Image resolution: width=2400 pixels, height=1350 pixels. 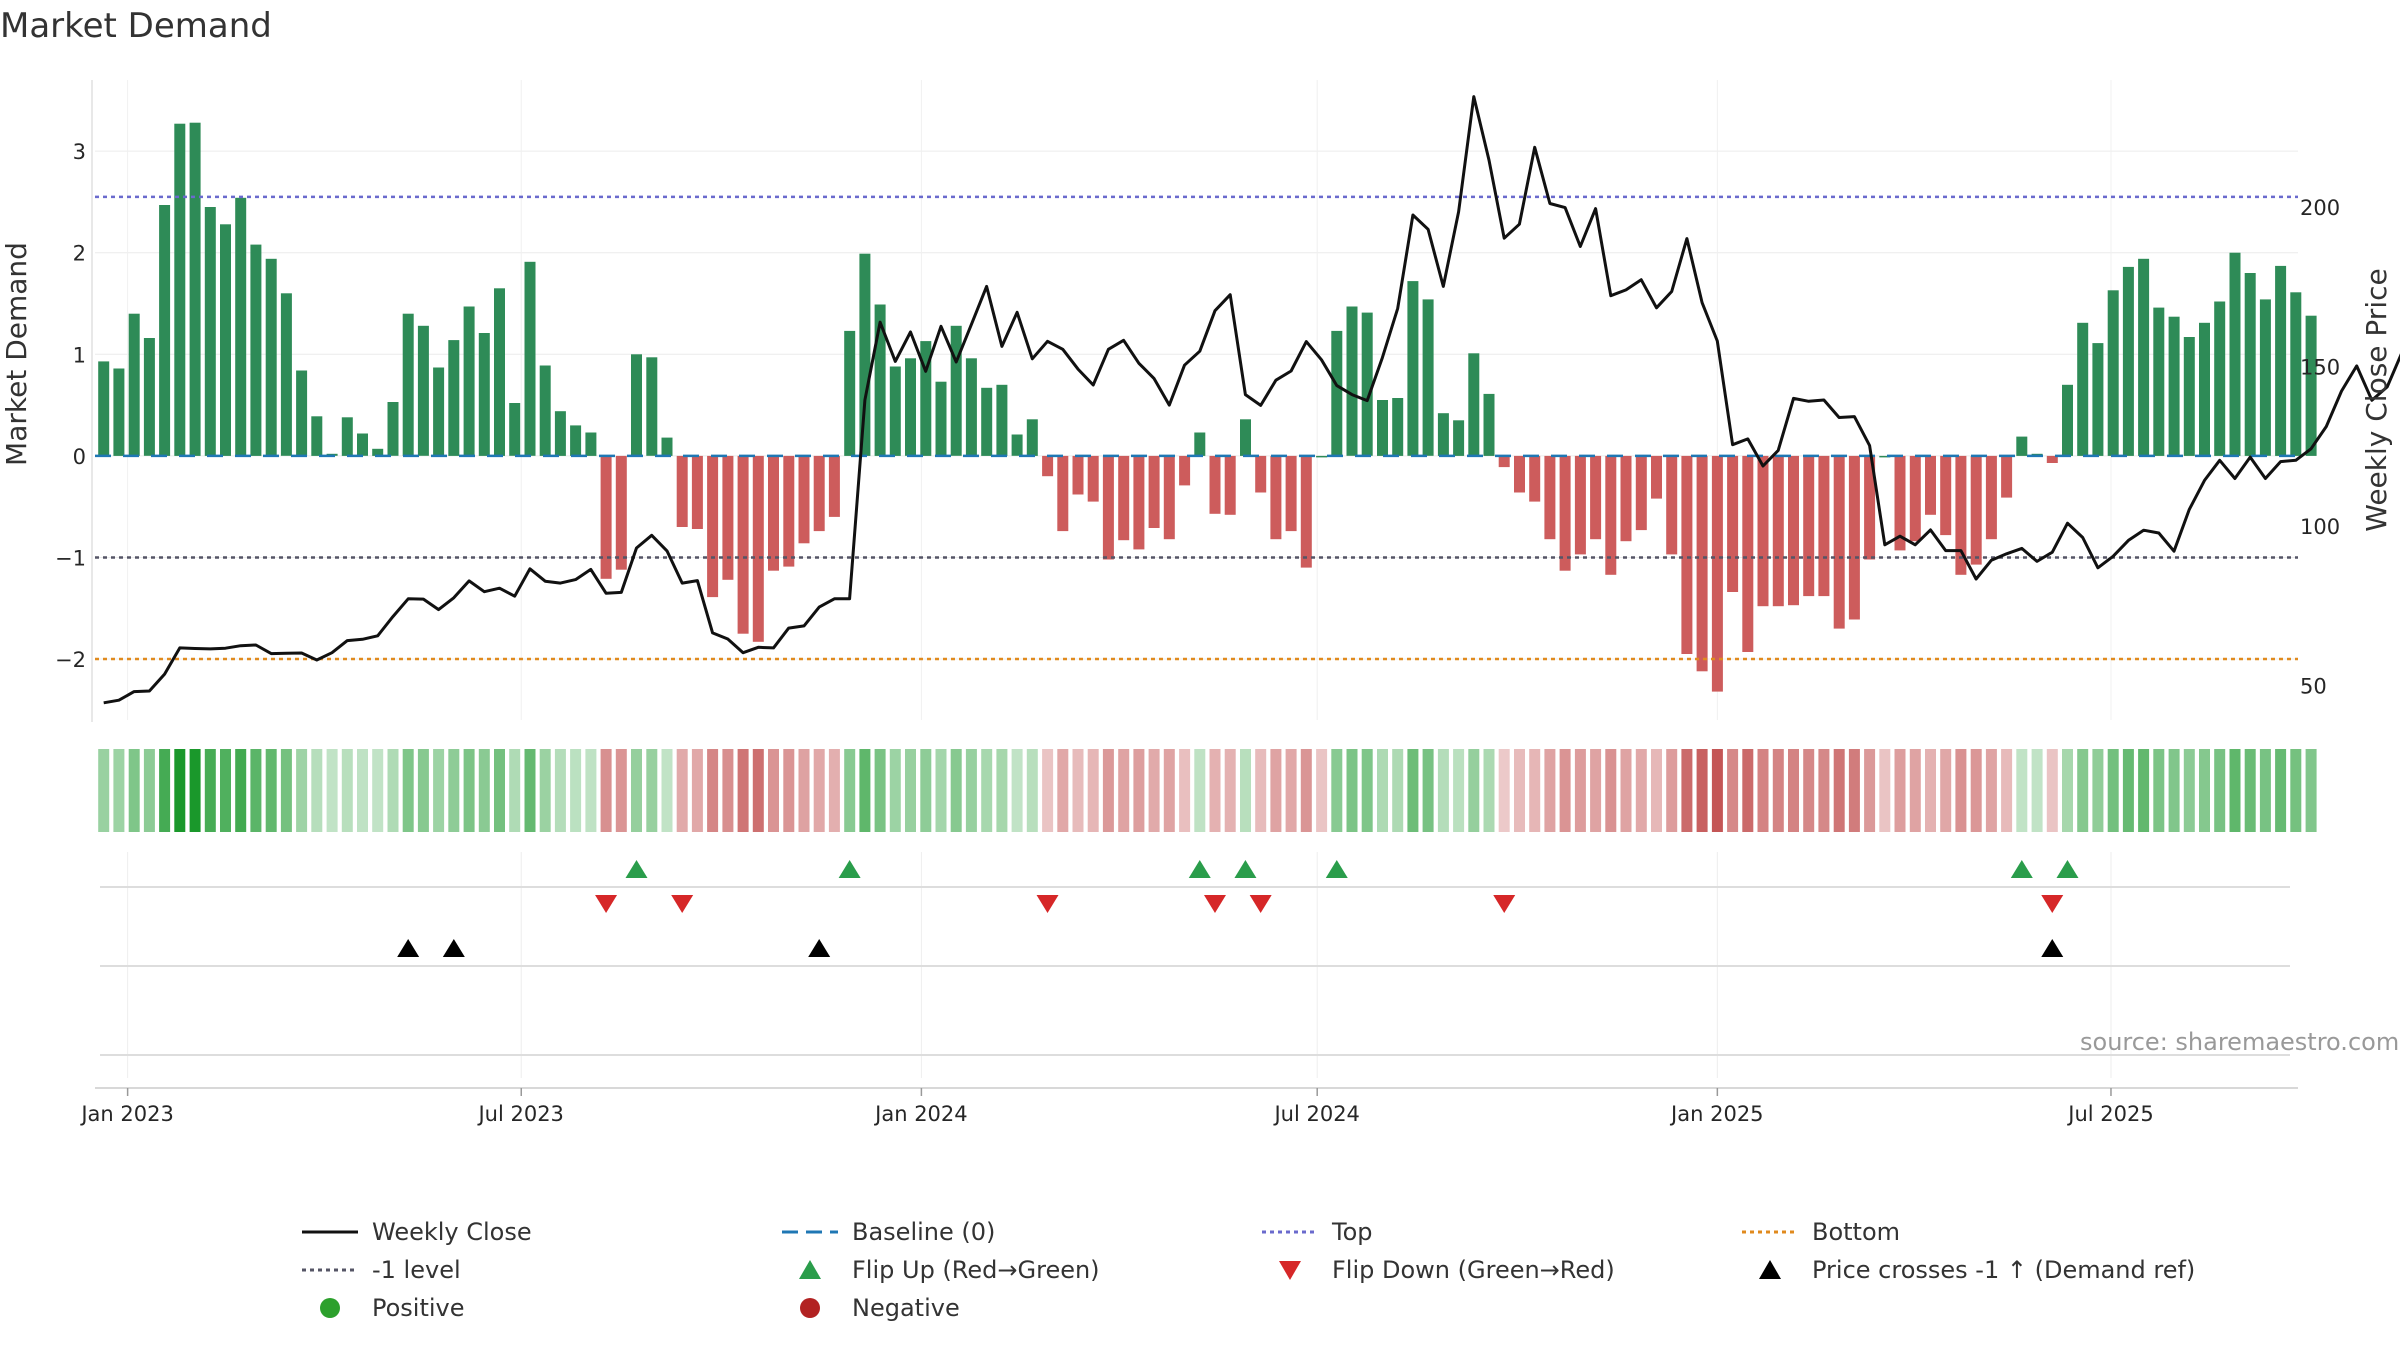 I want to click on y2-tick-label: 100, so click(x=2320, y=527).